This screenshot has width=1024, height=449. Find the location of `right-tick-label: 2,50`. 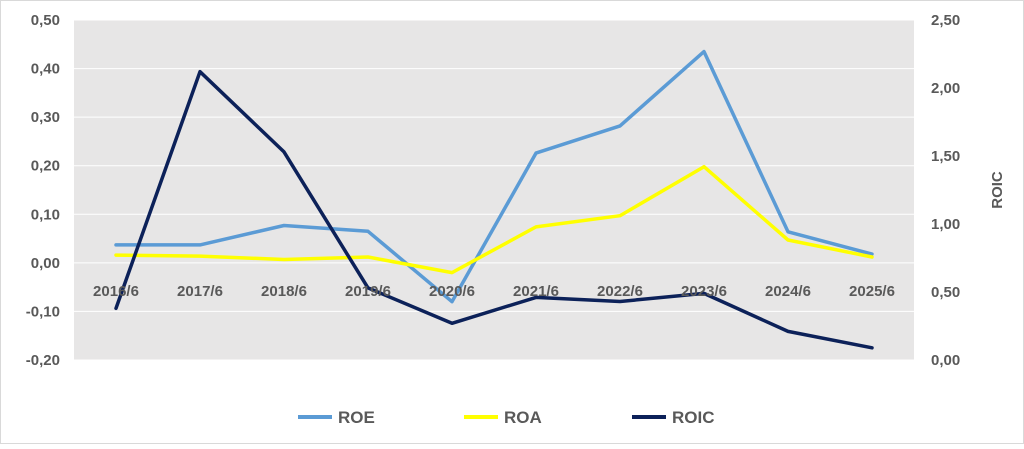

right-tick-label: 2,50 is located at coordinates (945, 20).